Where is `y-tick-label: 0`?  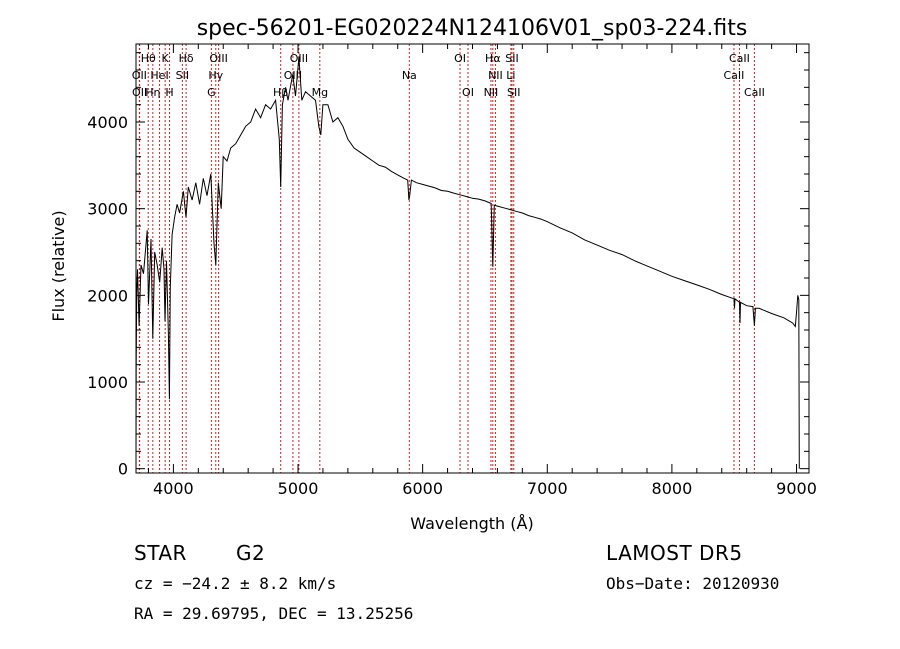
y-tick-label: 0 is located at coordinates (123, 469).